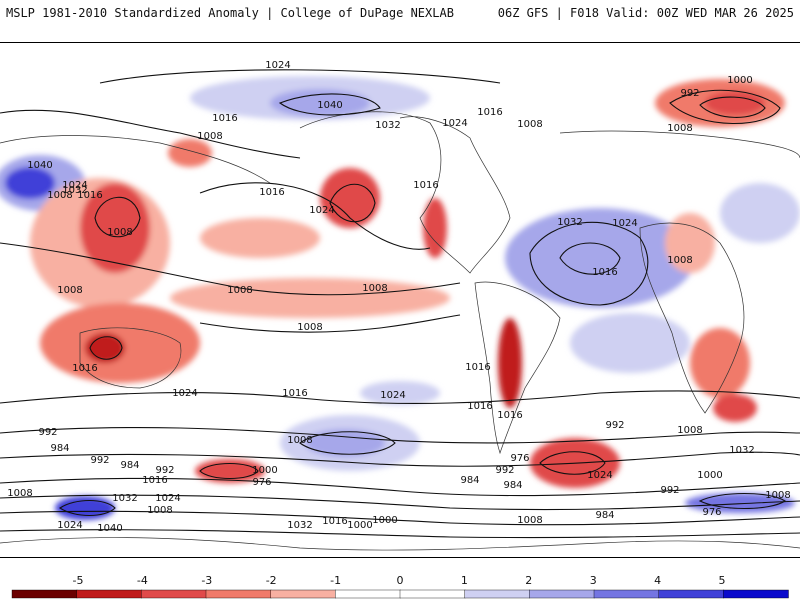  I want to click on pos-anomaly-antarctic-w, so click(85, 508).